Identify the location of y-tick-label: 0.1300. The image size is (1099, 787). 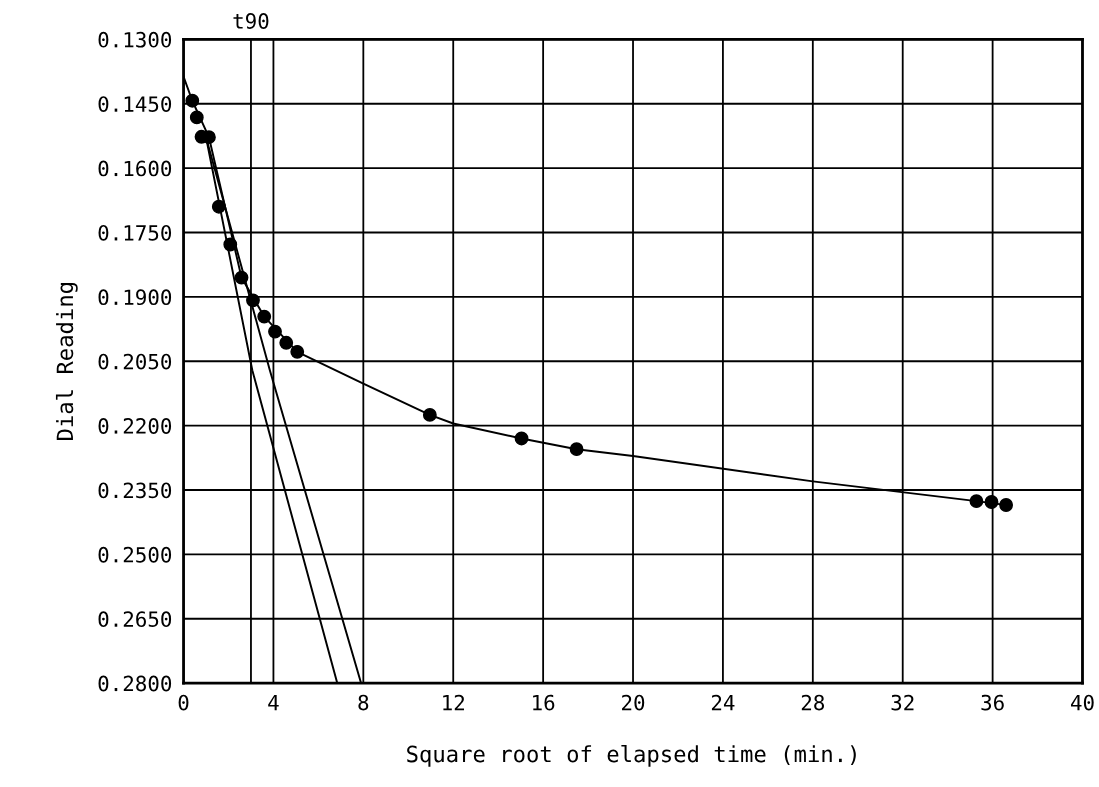
(135, 39).